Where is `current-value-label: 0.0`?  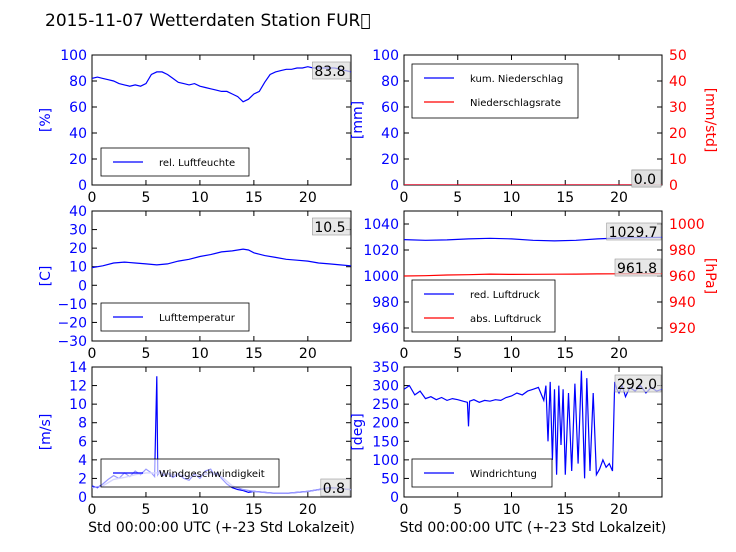
current-value-label: 0.0 is located at coordinates (645, 180).